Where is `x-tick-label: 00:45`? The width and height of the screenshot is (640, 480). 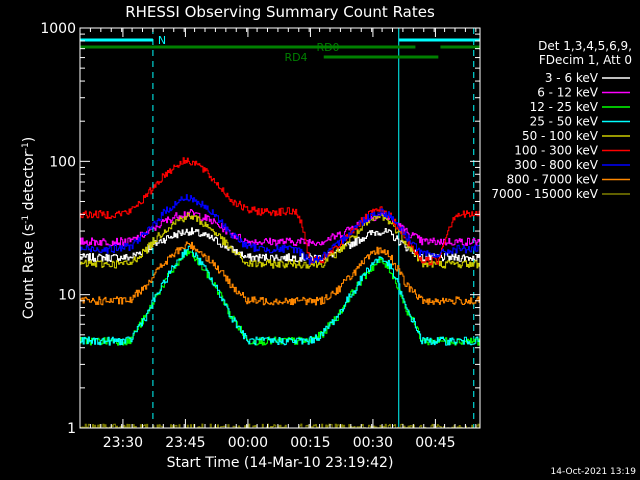
x-tick-label: 00:45 is located at coordinates (435, 443).